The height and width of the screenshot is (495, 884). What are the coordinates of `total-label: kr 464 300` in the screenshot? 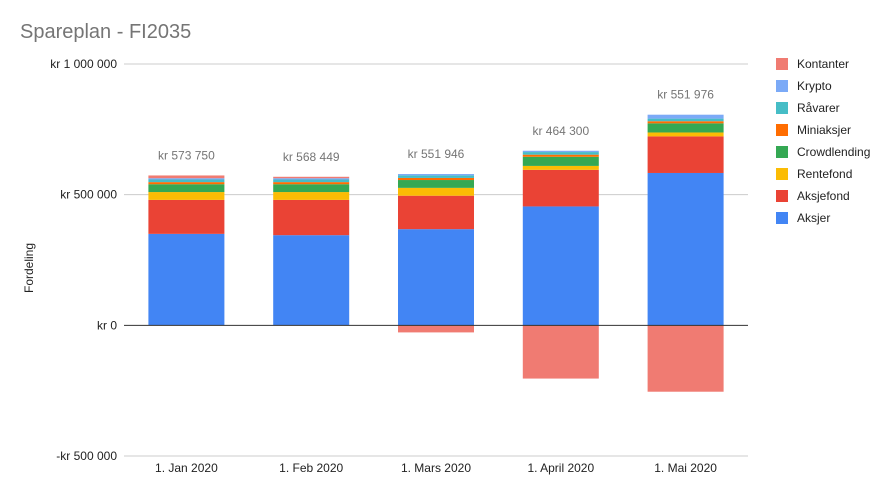 It's located at (560, 131).